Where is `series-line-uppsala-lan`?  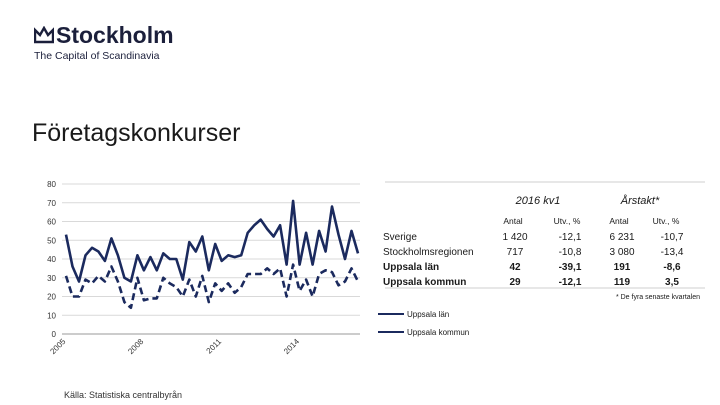 series-line-uppsala-lan is located at coordinates (212, 241).